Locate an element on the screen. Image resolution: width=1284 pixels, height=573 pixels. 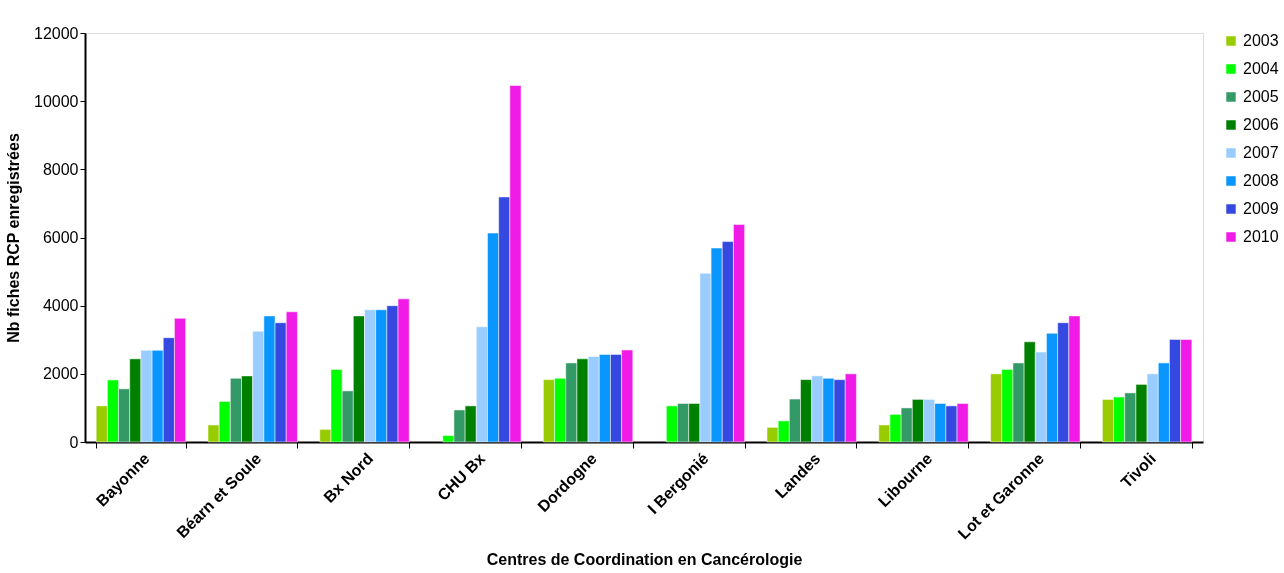
legend-label: 2004 is located at coordinates (1261, 68).